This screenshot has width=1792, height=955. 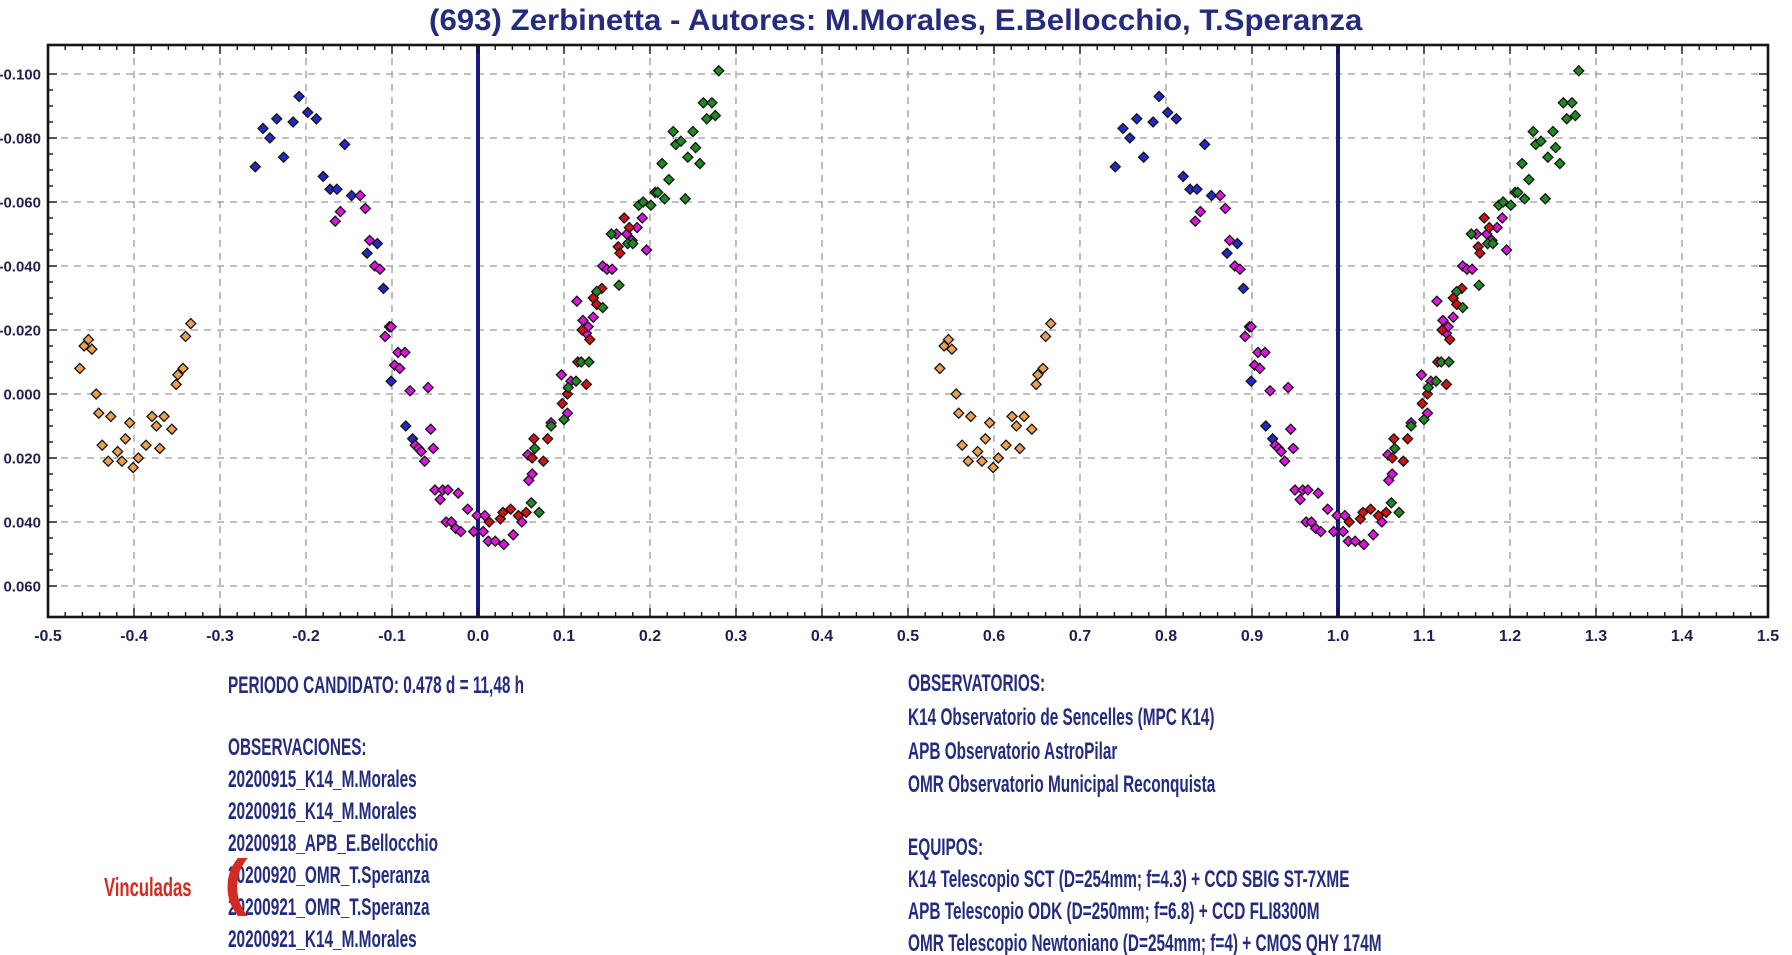 What do you see at coordinates (22, 459) in the screenshot?
I see `y-tick-label: 0.020` at bounding box center [22, 459].